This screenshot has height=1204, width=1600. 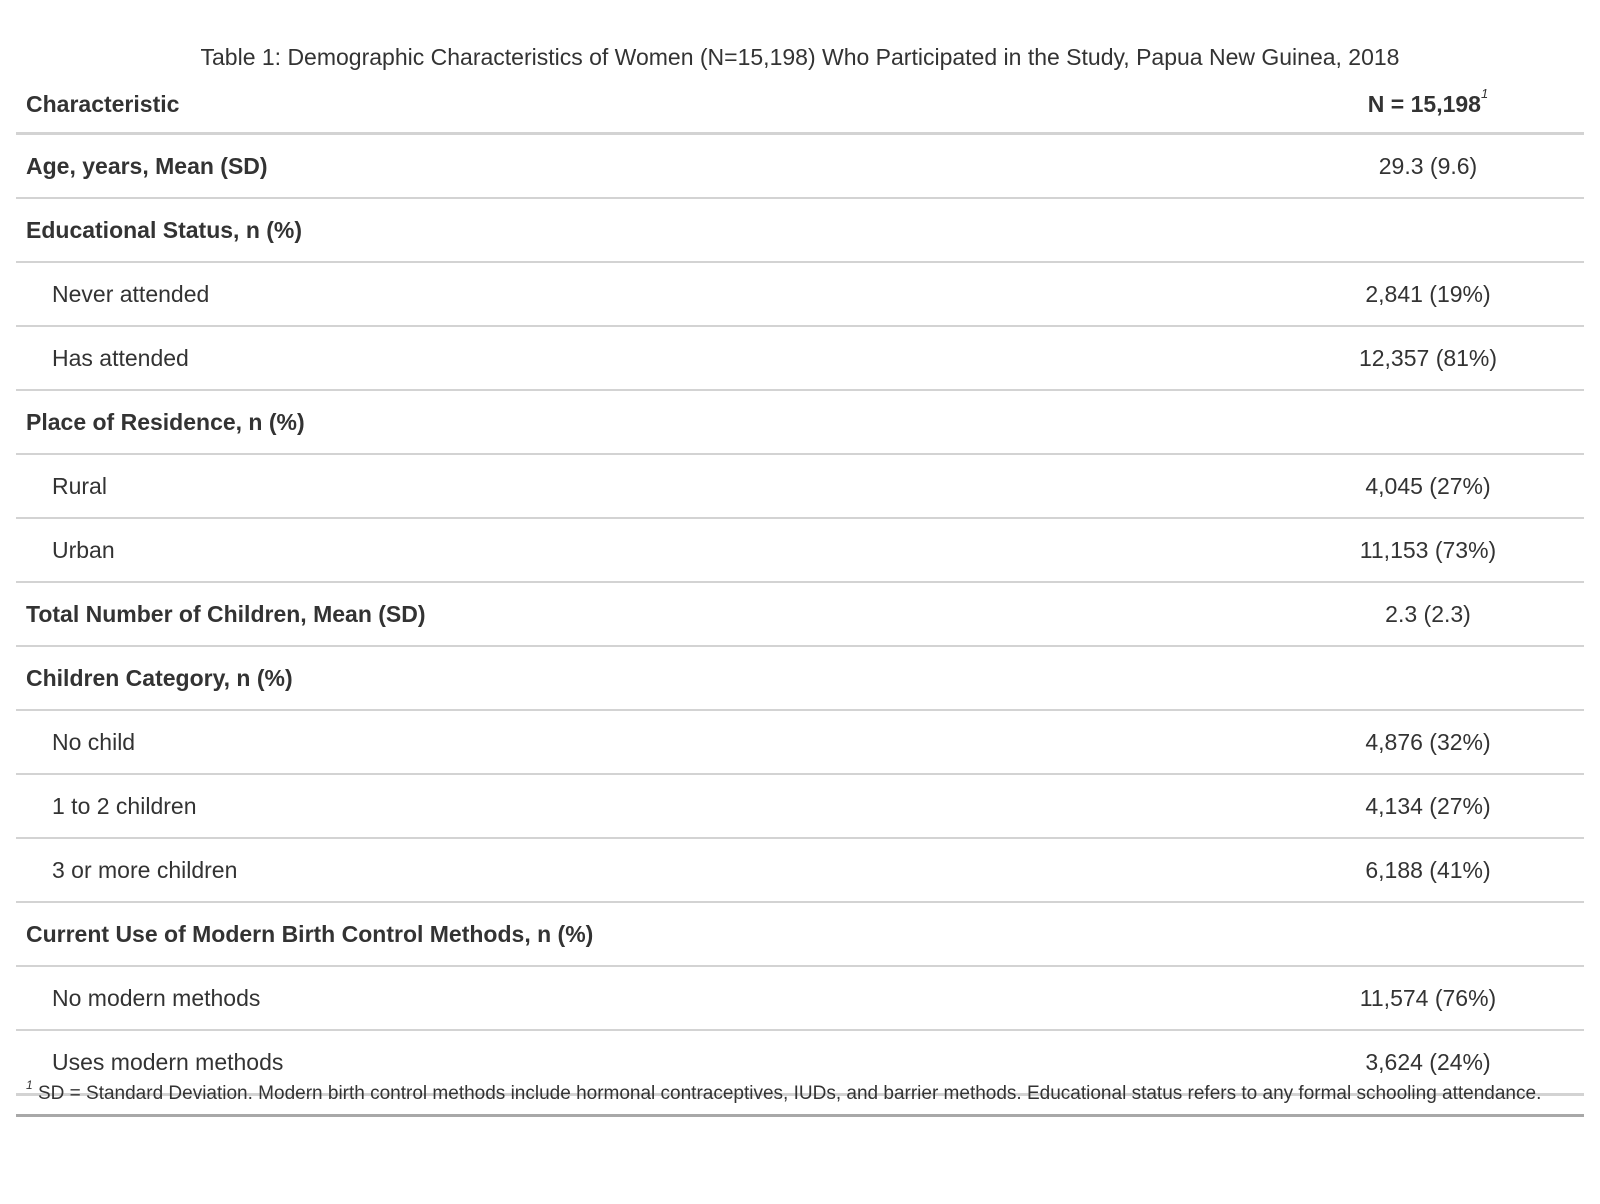 What do you see at coordinates (1428, 550) in the screenshot?
I see `row-value: 11,153 (73%)` at bounding box center [1428, 550].